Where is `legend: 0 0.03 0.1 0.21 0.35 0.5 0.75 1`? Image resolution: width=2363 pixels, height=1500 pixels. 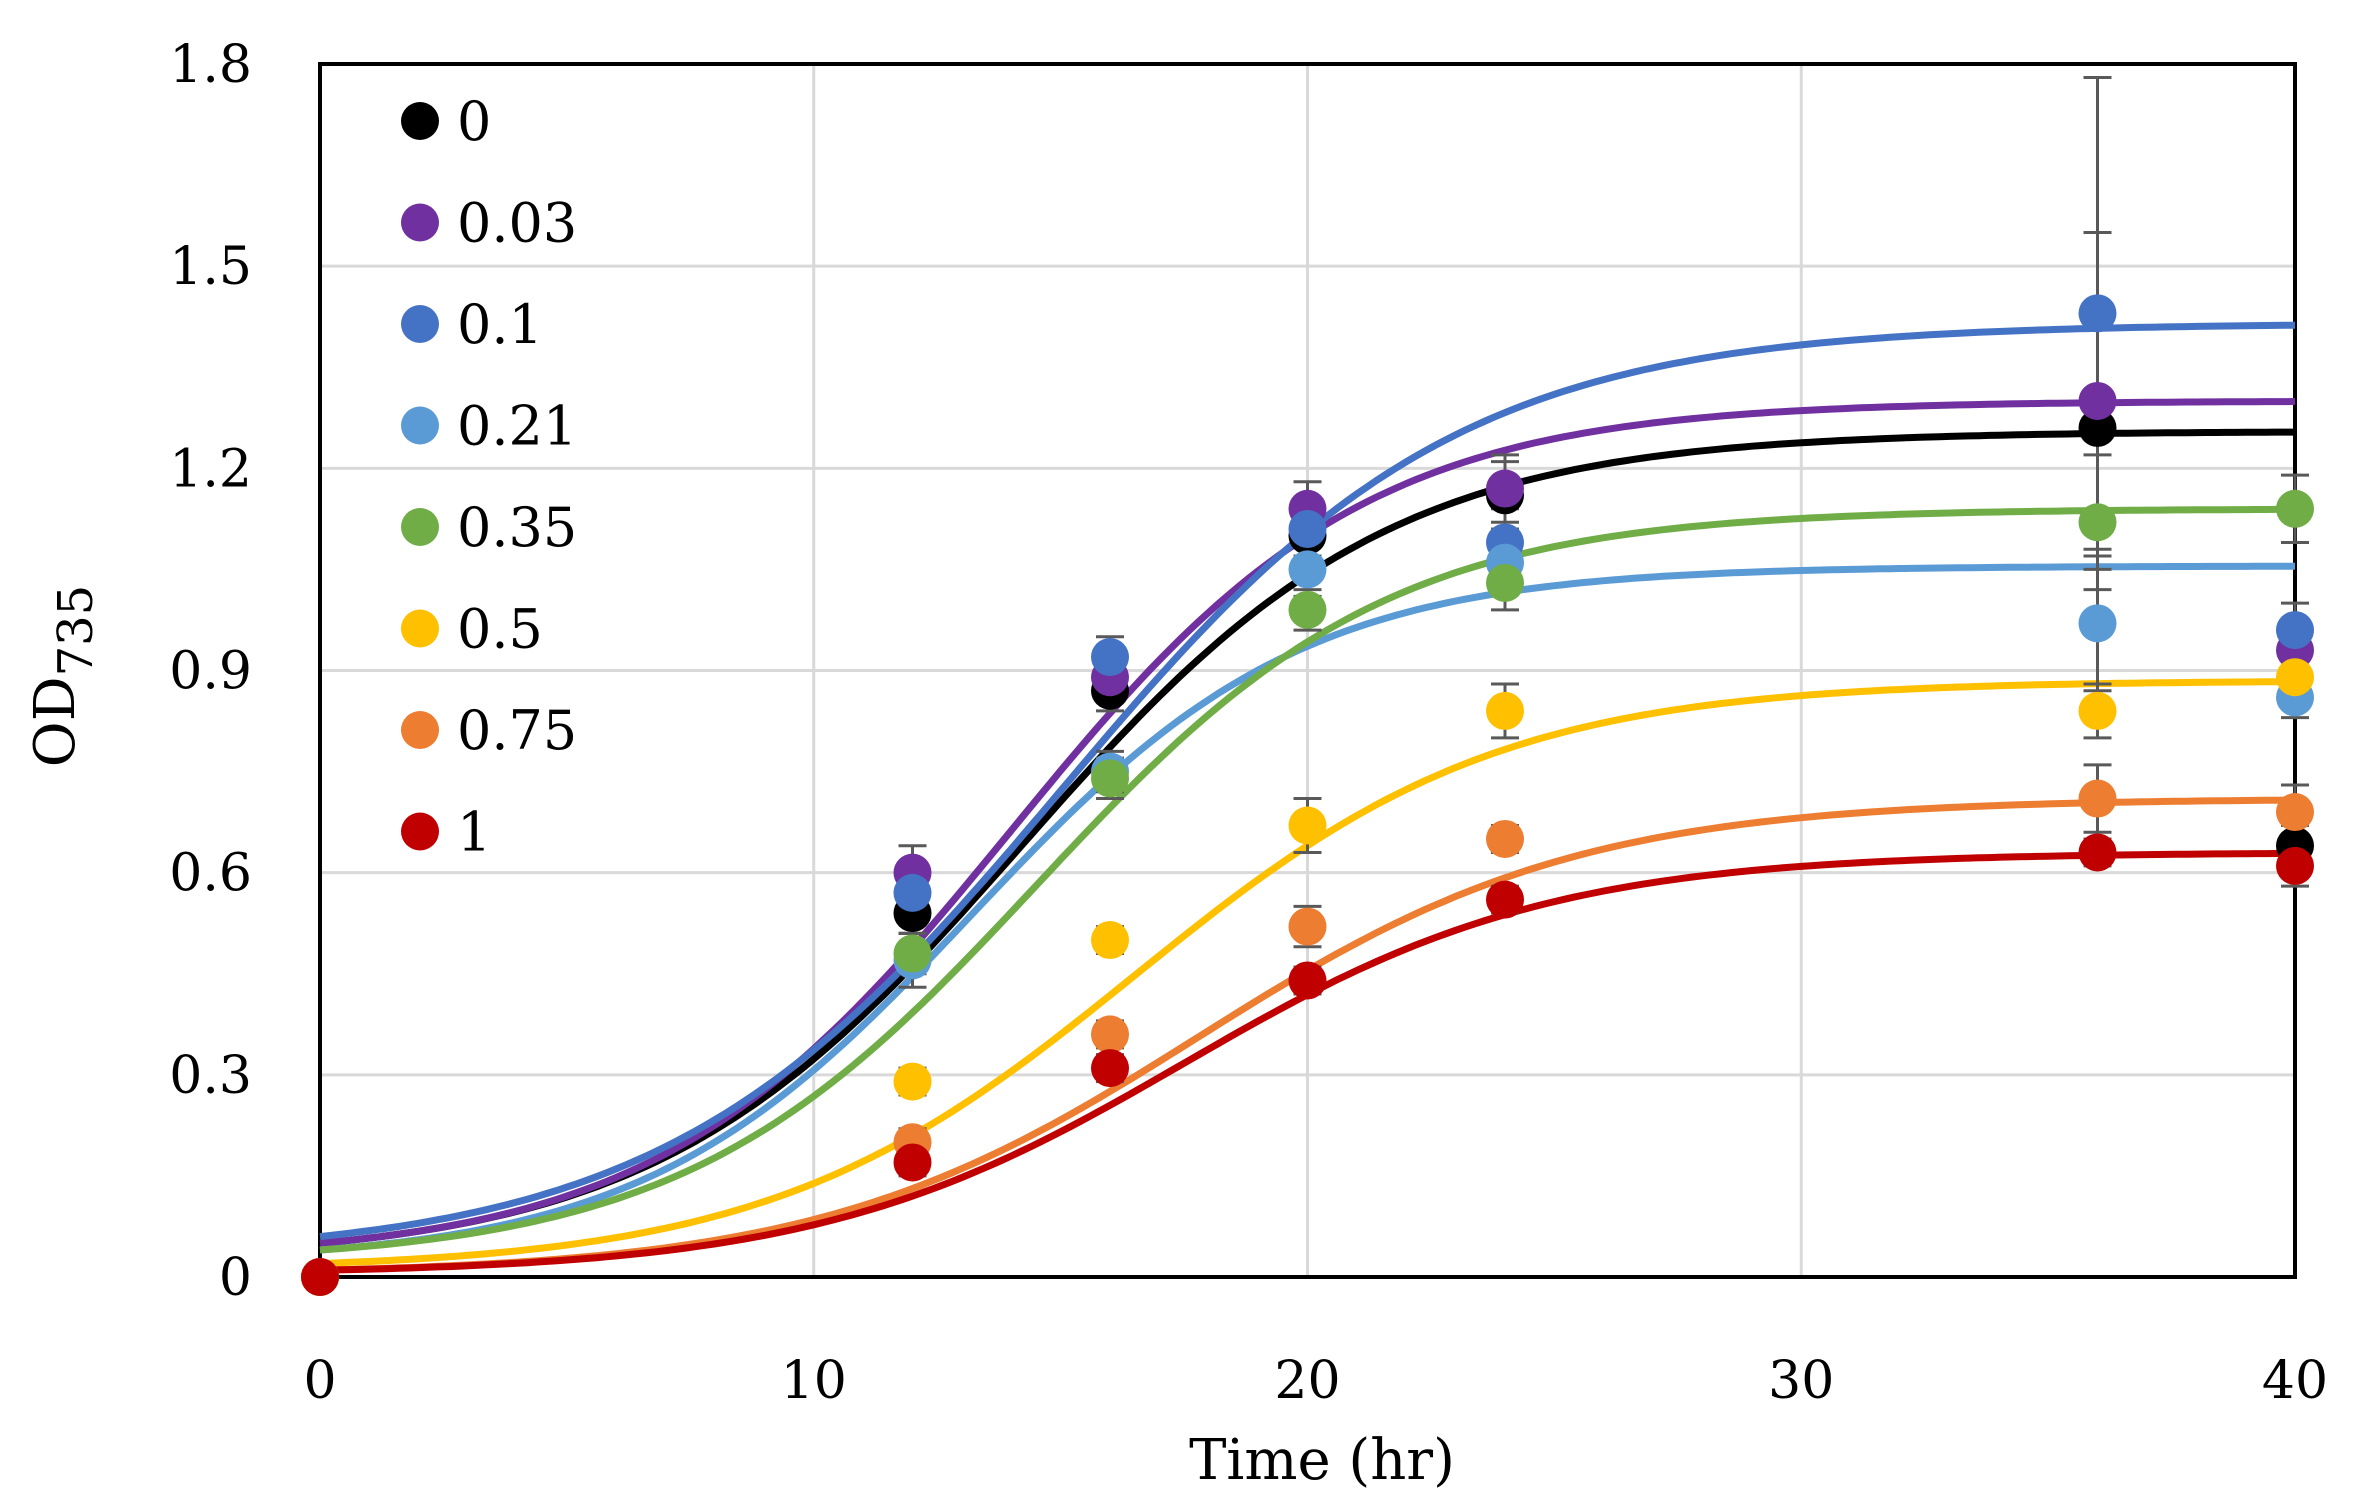 legend: 0 0.03 0.1 0.21 0.35 0.5 0.75 1 is located at coordinates (489, 477).